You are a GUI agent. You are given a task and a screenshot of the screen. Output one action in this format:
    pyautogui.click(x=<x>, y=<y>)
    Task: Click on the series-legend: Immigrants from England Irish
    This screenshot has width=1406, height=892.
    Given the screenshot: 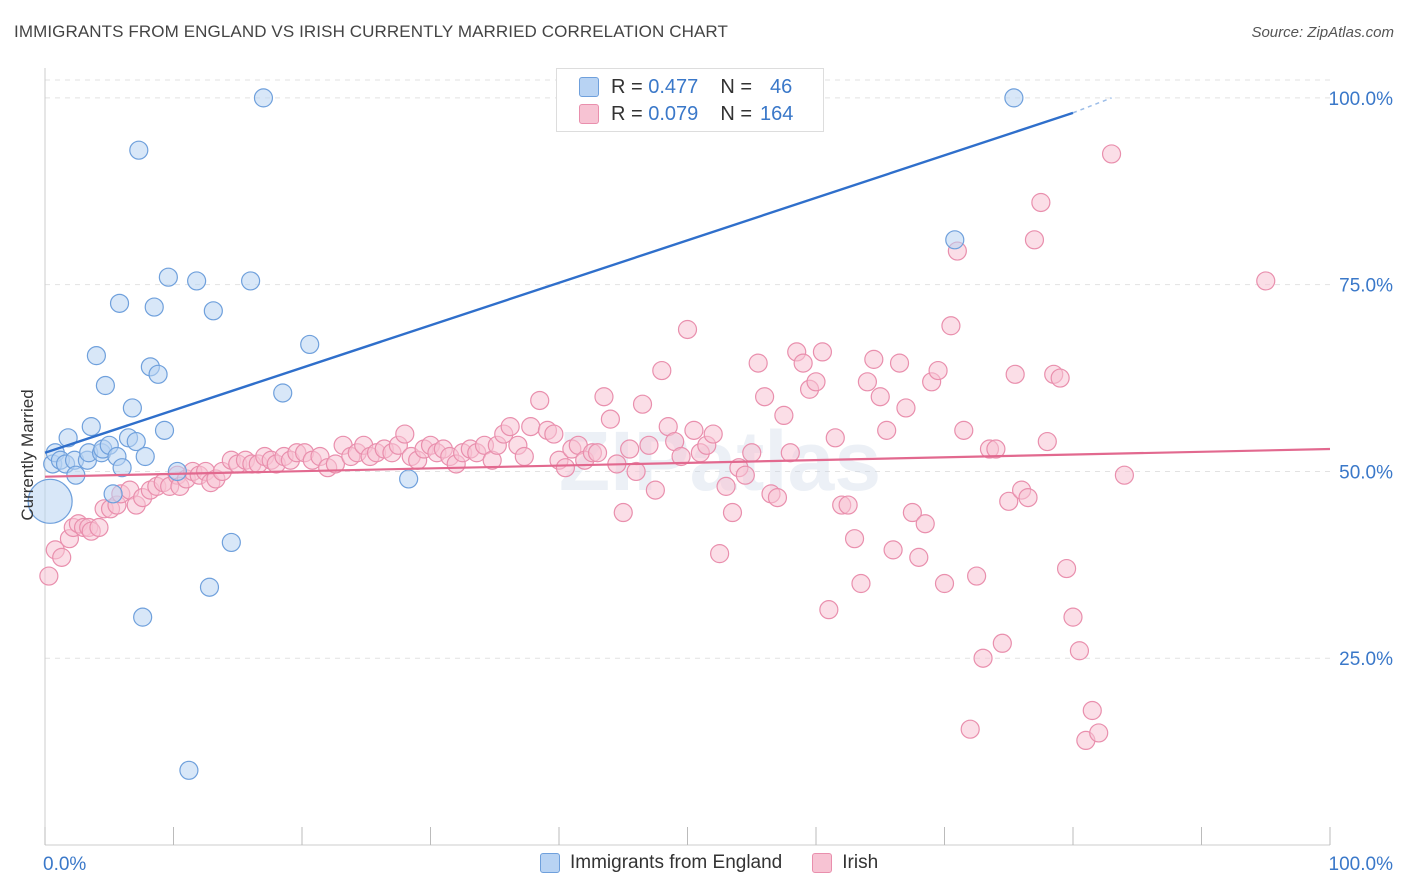 What is the action you would take?
    pyautogui.click(x=724, y=863)
    